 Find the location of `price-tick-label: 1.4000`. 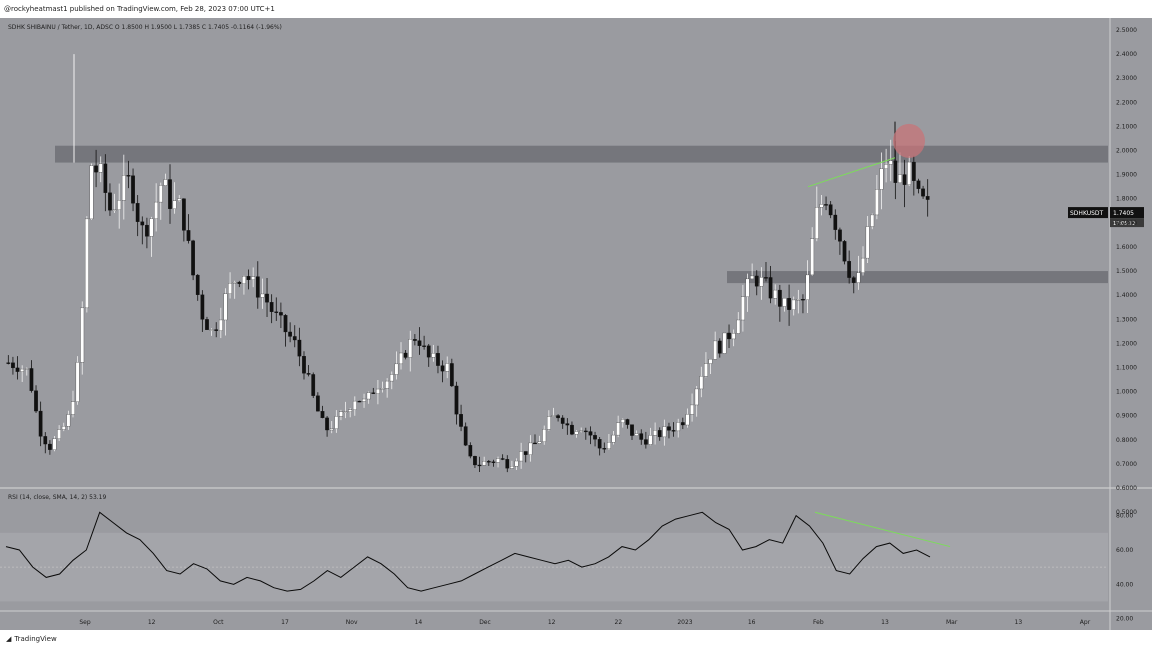

price-tick-label: 1.4000 is located at coordinates (1126, 295).